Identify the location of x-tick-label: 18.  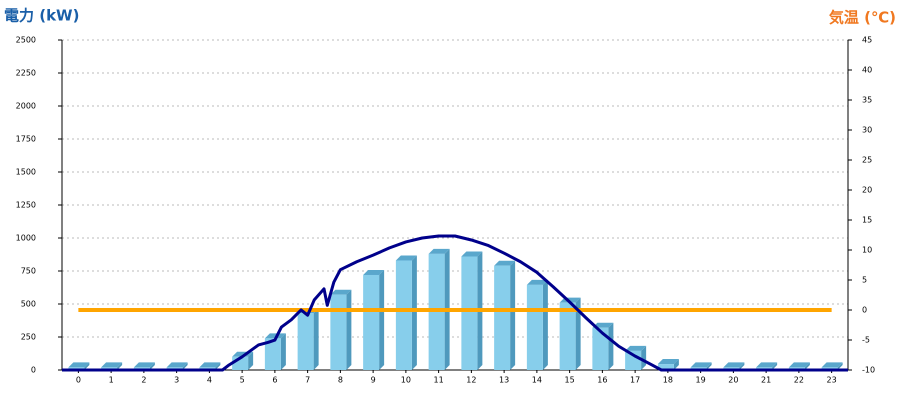
(668, 380).